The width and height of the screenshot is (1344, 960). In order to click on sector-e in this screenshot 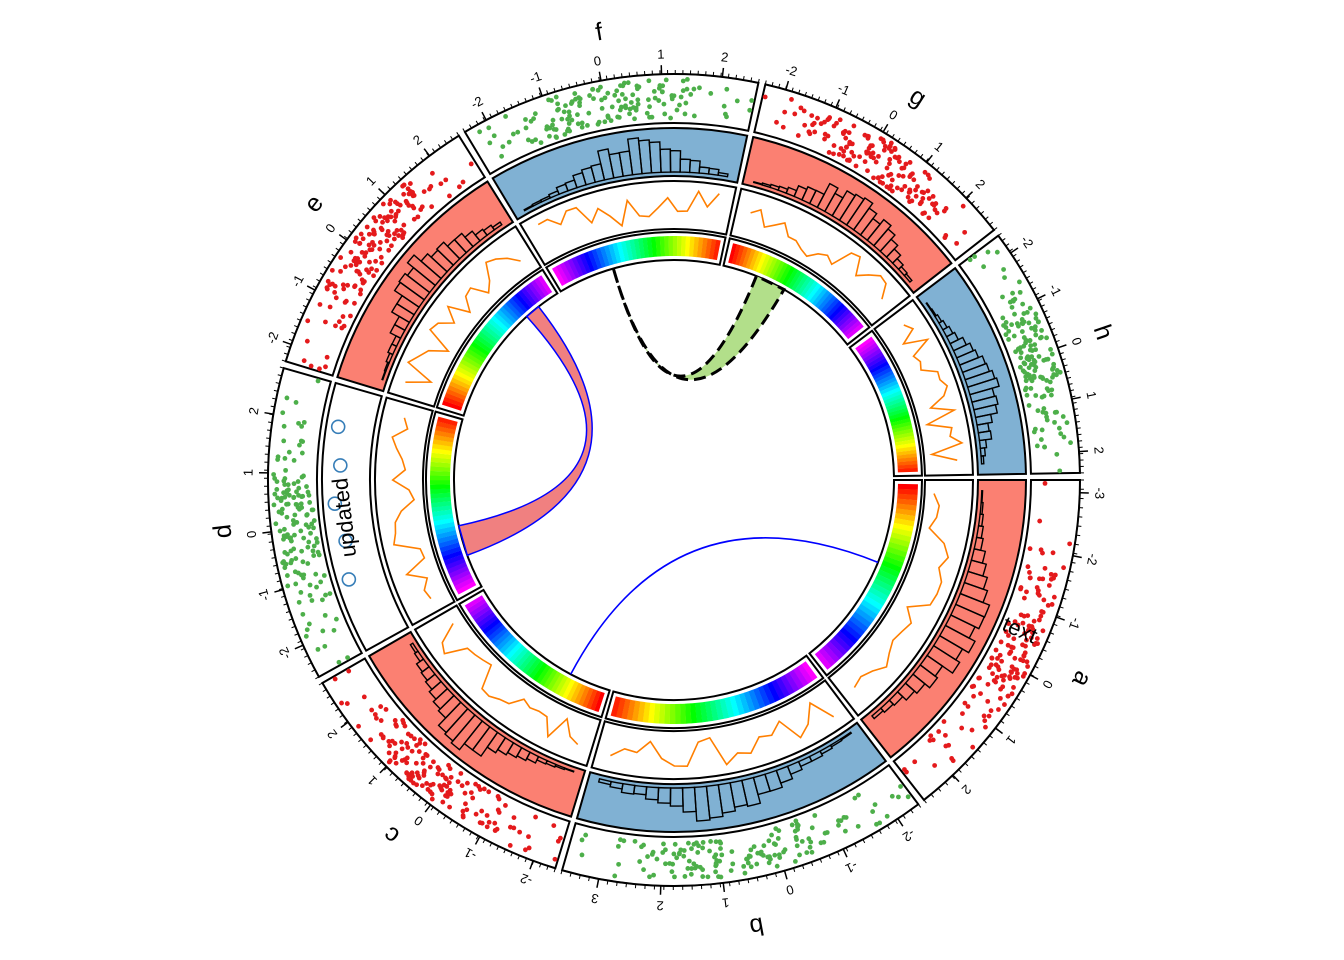, I will do `click(421, 275)`.